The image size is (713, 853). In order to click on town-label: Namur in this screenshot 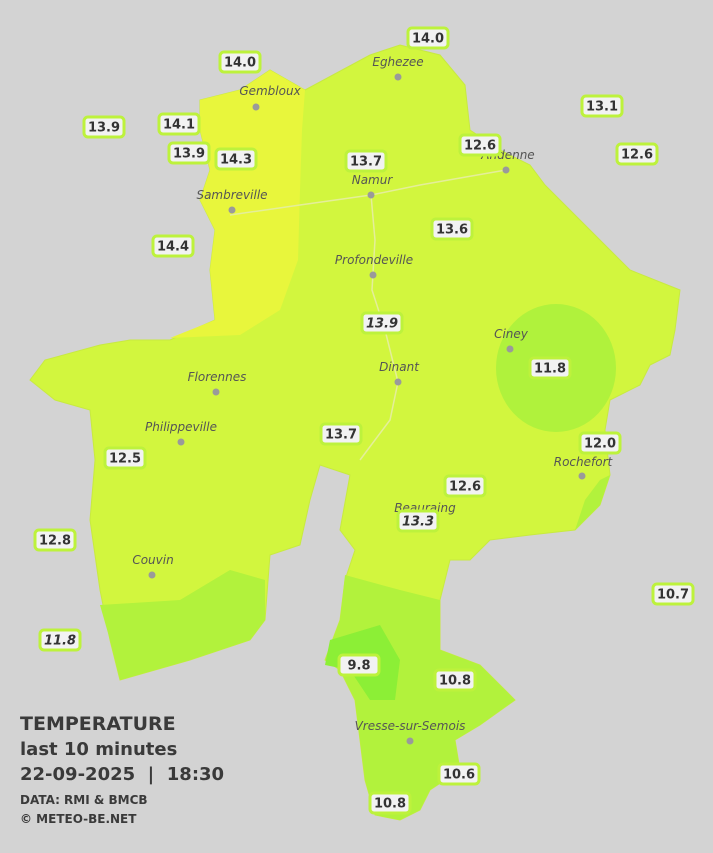, I will do `click(373, 180)`.